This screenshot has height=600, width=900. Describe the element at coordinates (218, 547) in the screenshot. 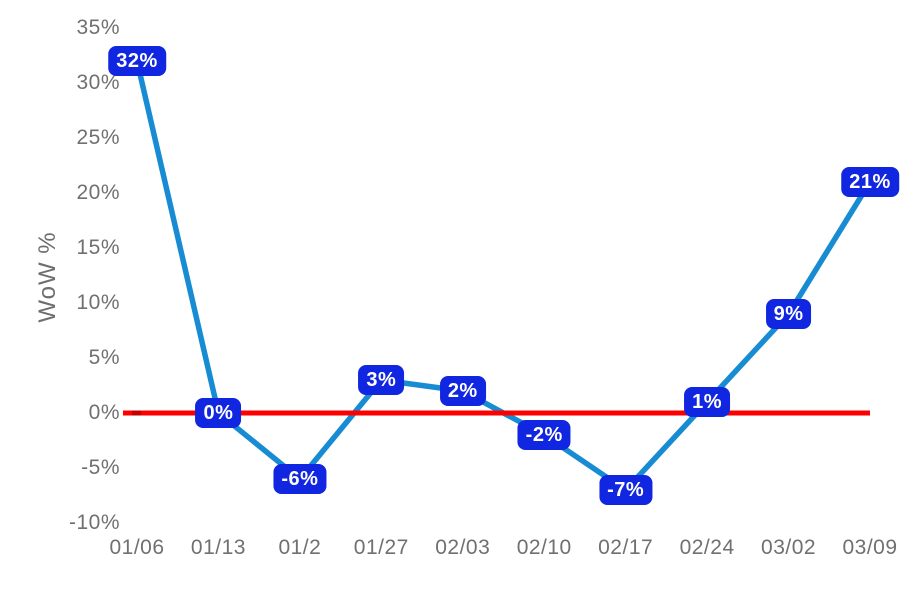

I see `x-tick-label: 01/13` at that location.